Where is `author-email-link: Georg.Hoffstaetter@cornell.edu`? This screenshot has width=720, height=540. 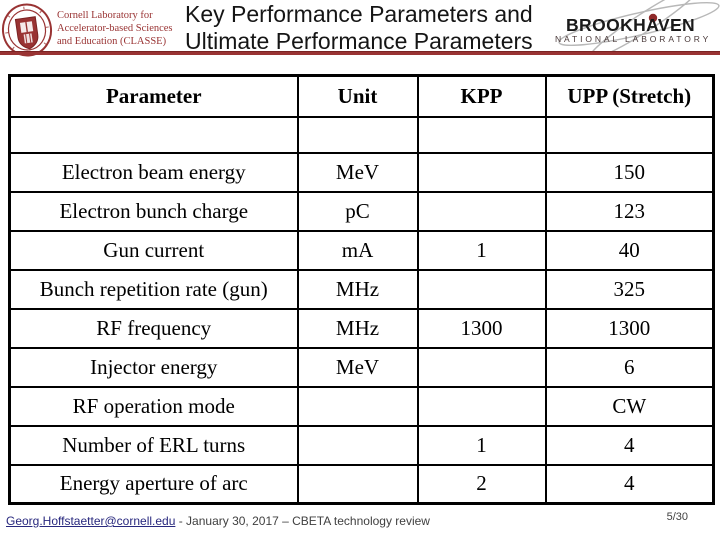
author-email-link: Georg.Hoffstaetter@cornell.edu is located at coordinates (91, 521).